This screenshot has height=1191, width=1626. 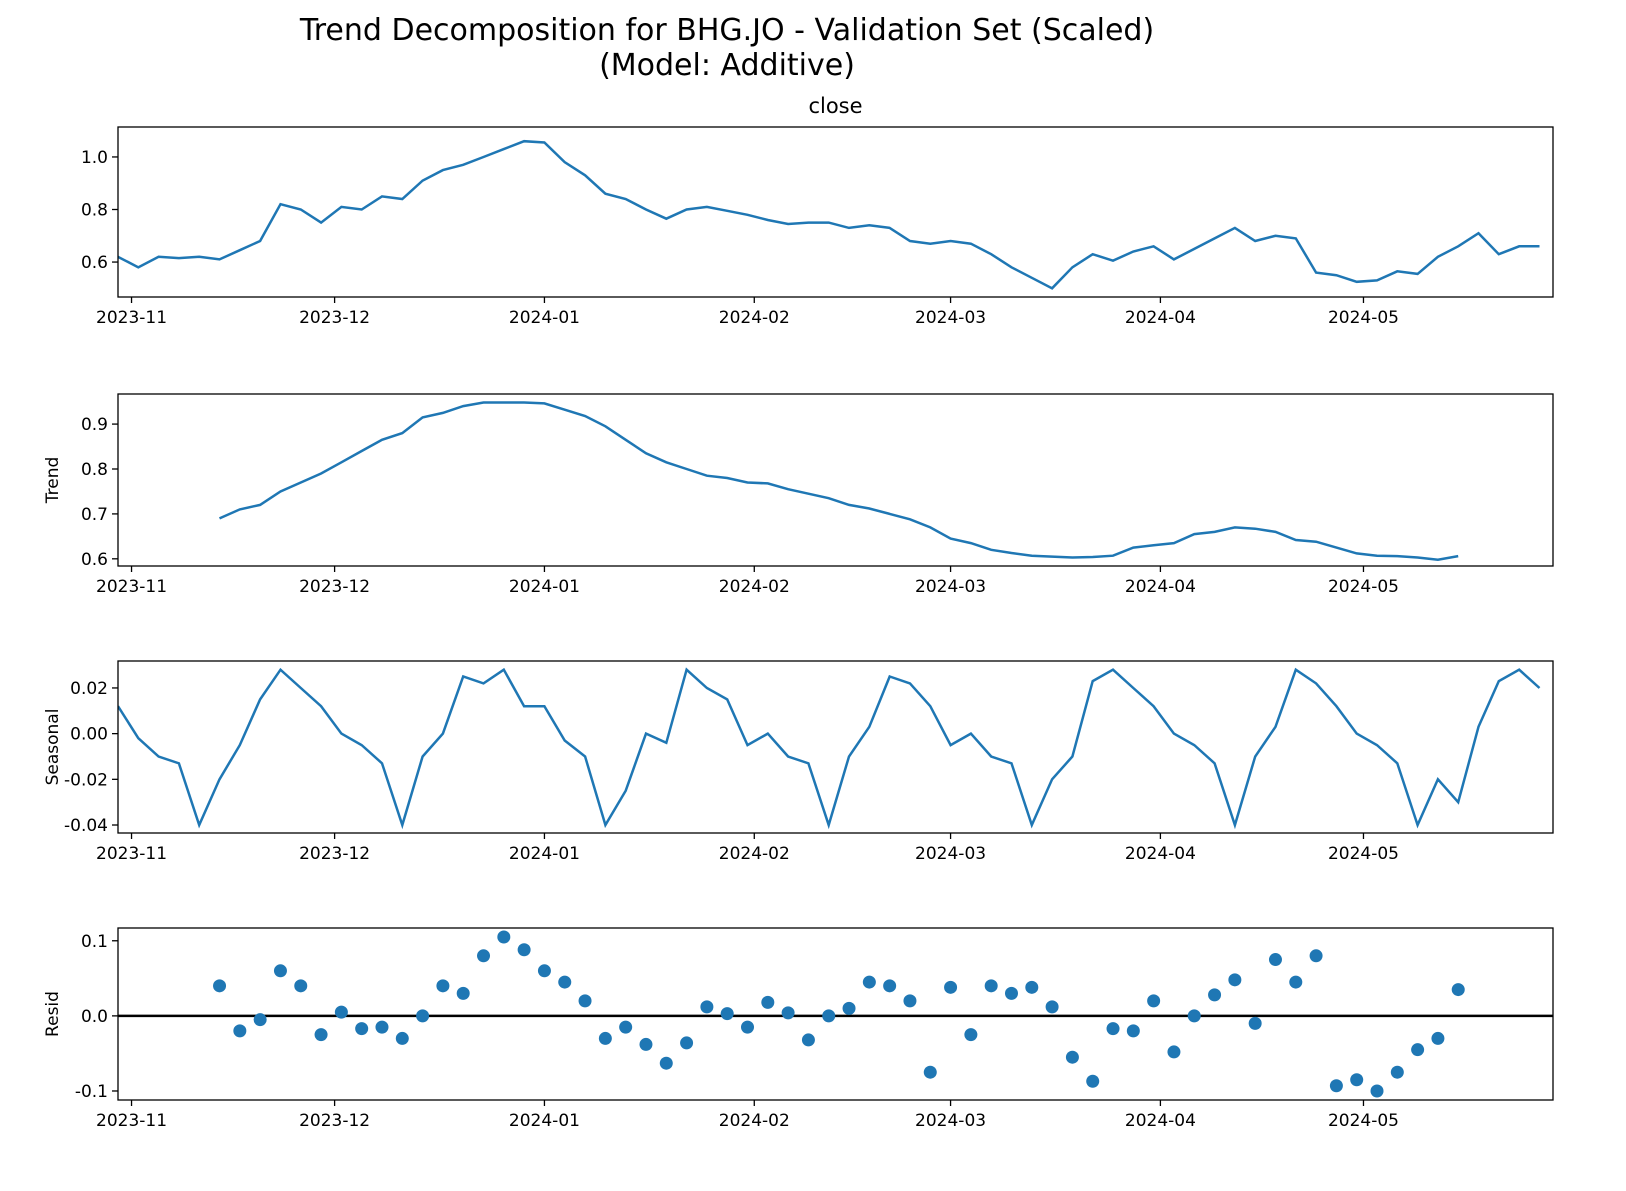 I want to click on y-tick-label: 0.7, so click(x=94, y=515).